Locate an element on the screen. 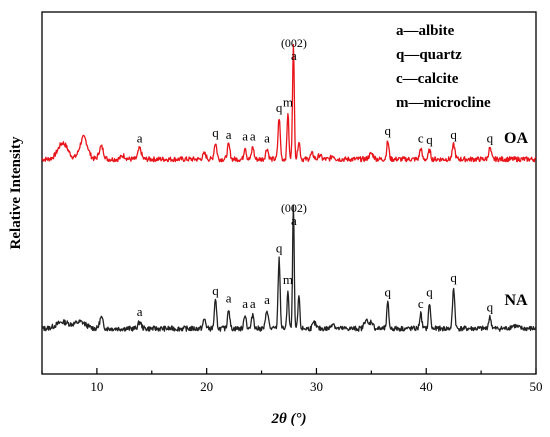  x-axis-ticks: 10 20 30 40 50 is located at coordinates (292, 381).